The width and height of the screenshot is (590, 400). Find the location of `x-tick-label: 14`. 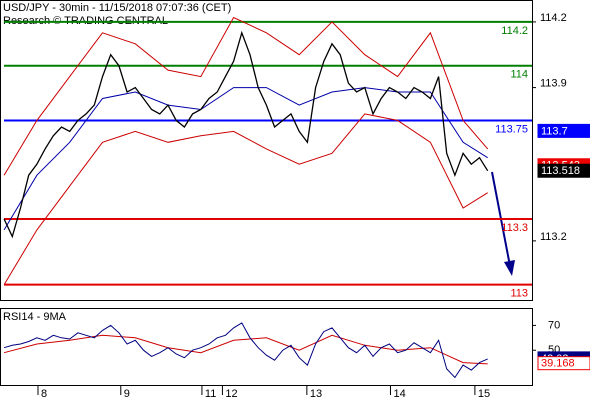

x-tick-label: 14 is located at coordinates (399, 394).